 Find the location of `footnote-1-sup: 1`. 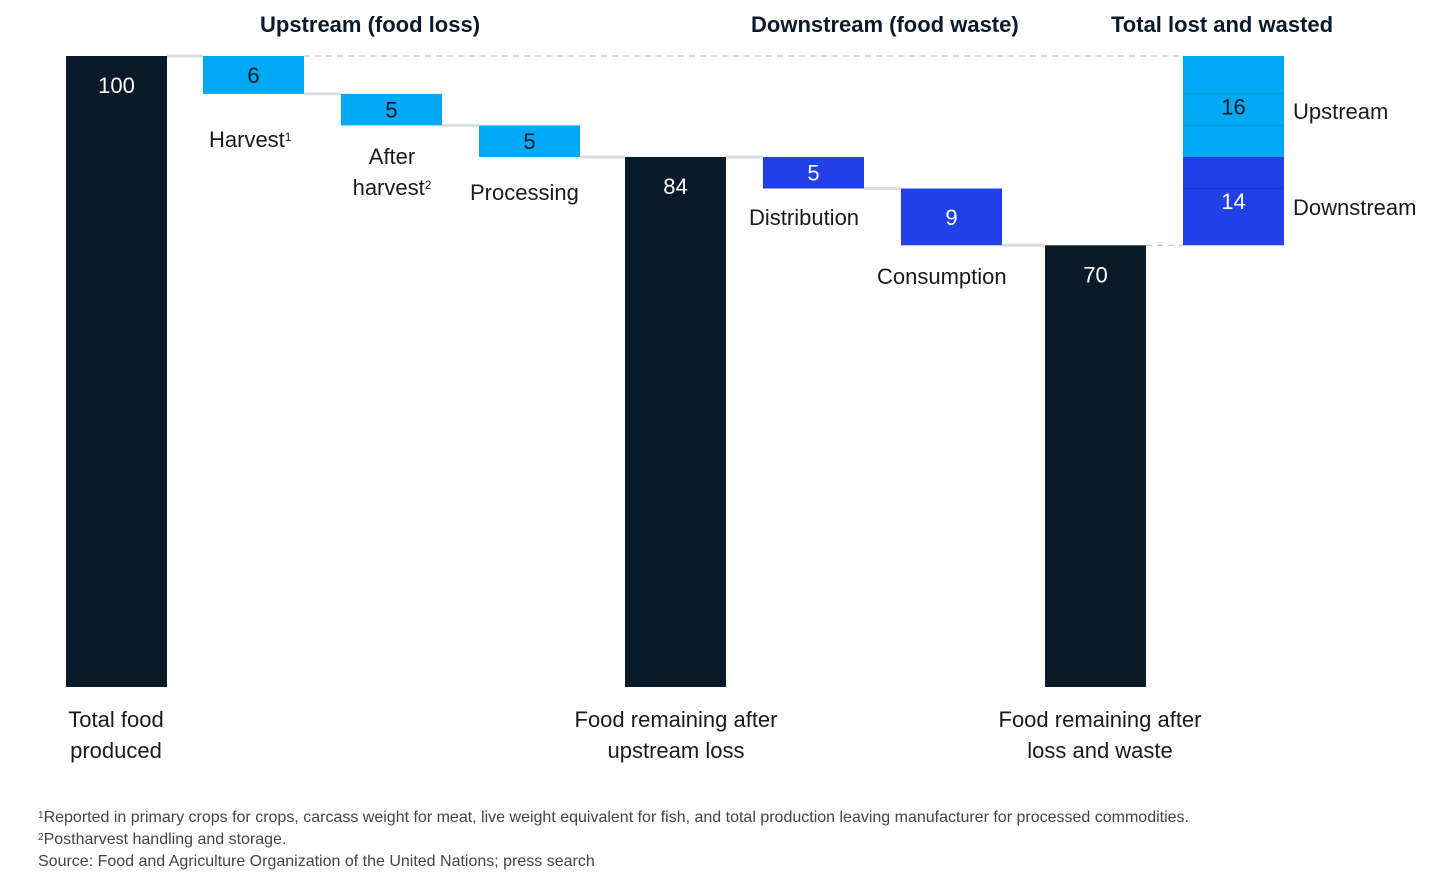

footnote-1-sup: 1 is located at coordinates (41, 815).